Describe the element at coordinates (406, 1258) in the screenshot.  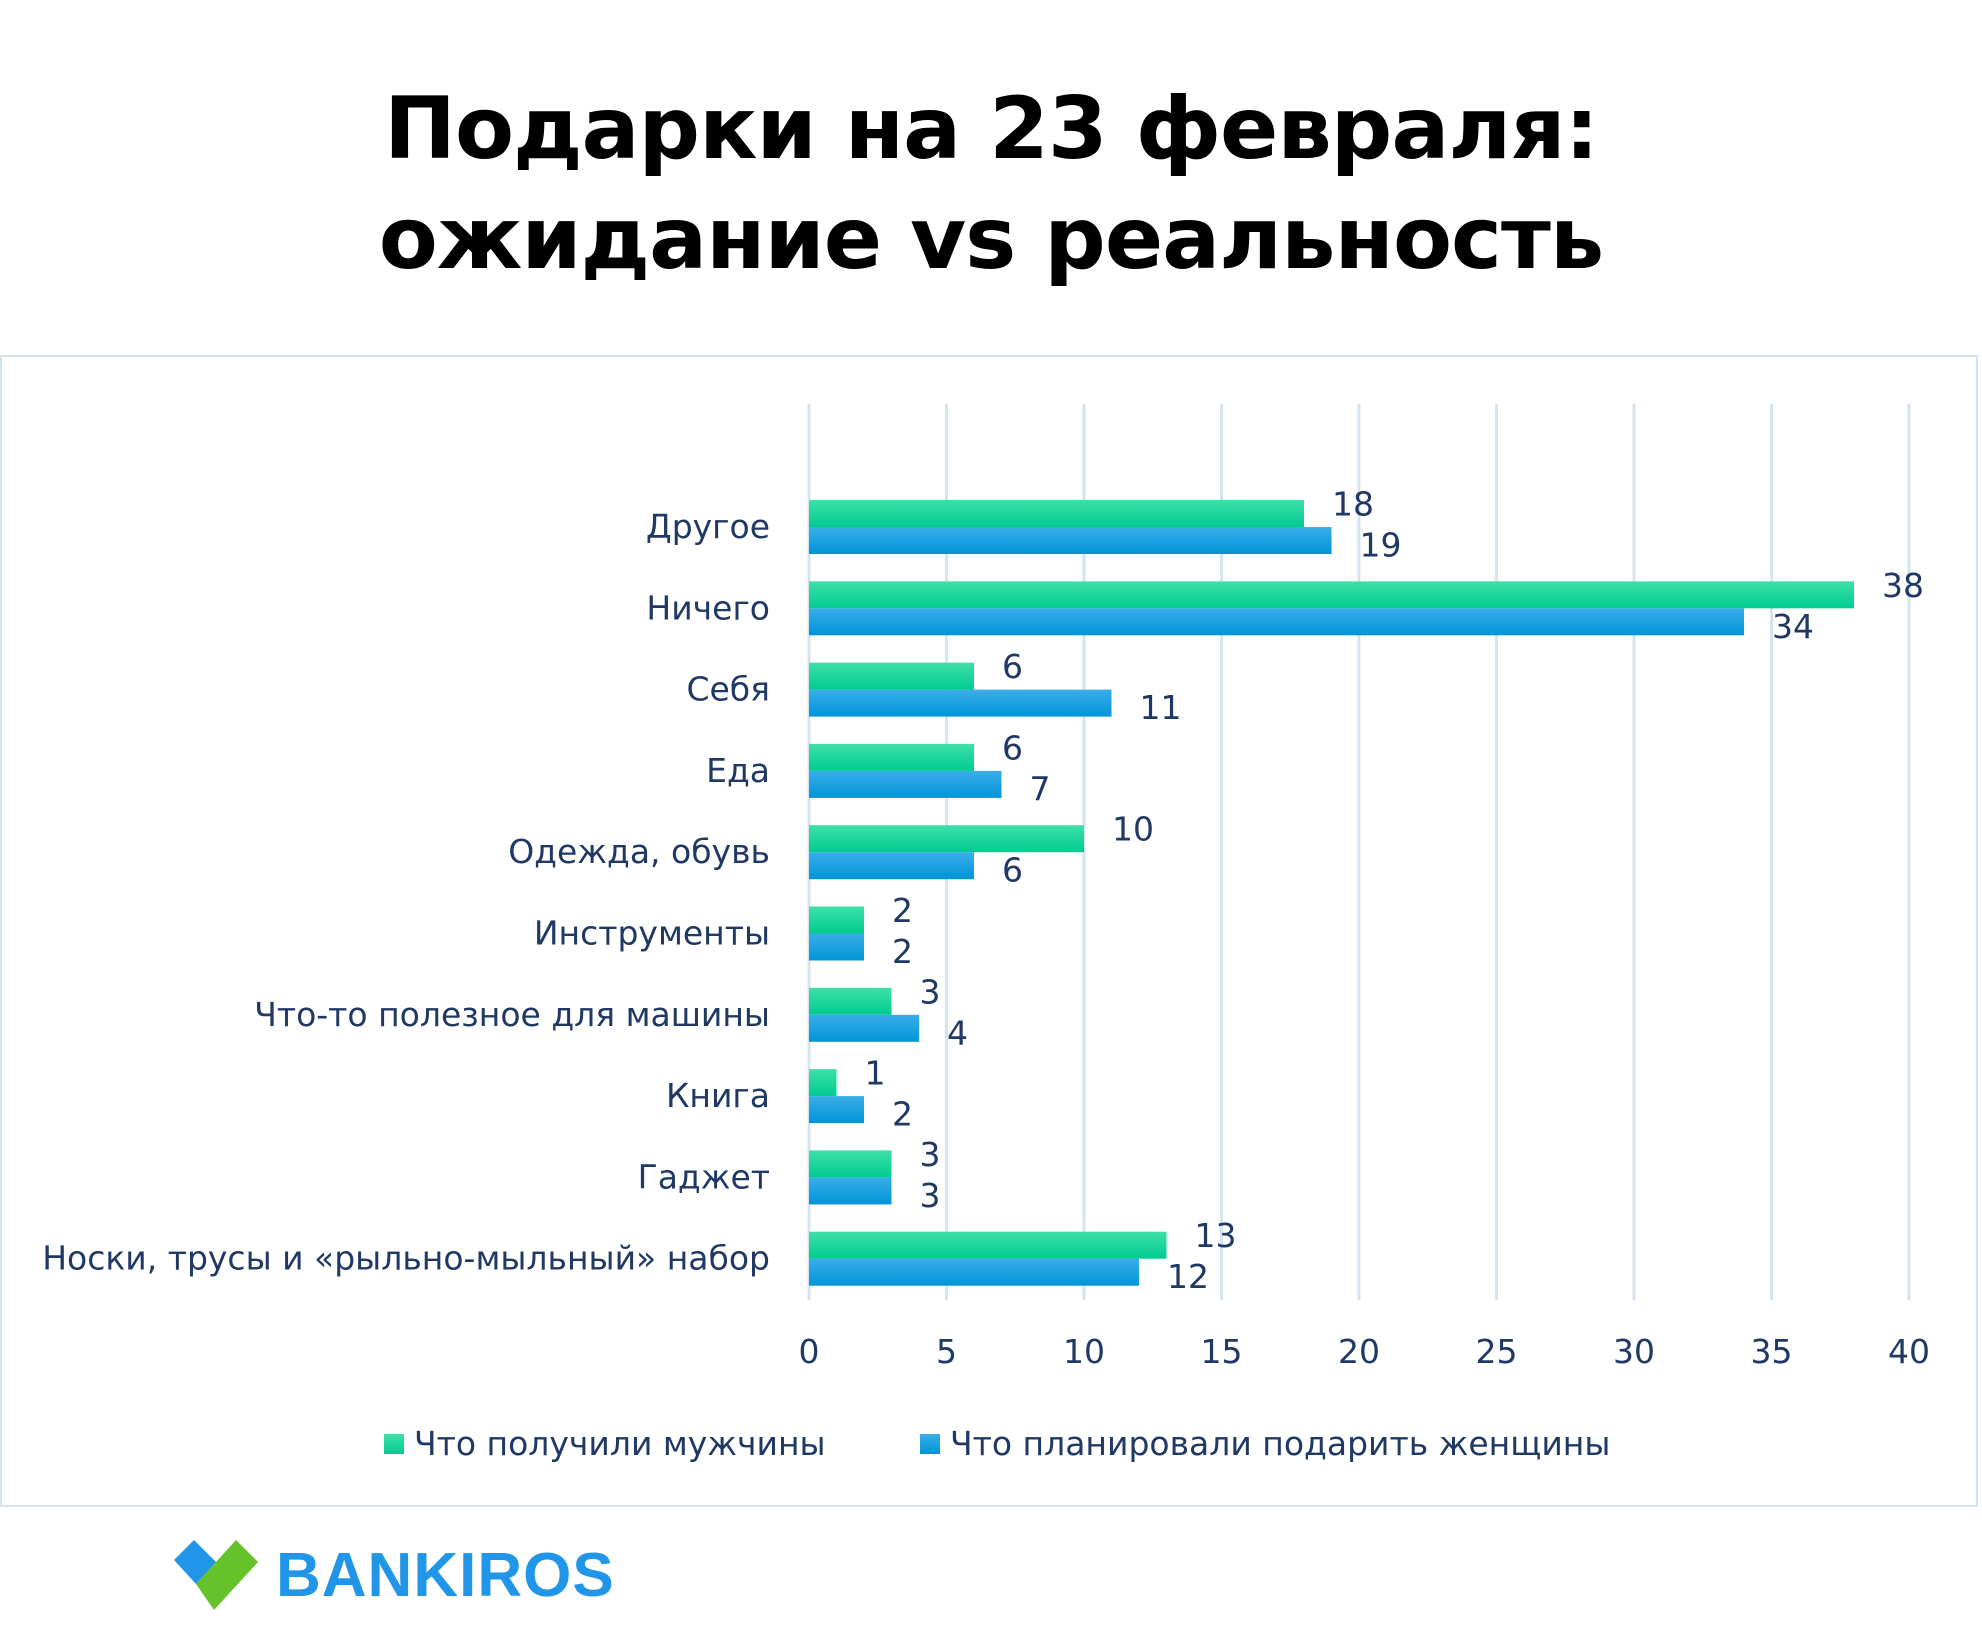
I see `category-label: Носки, трусы и «рыльно-мыльный» набор` at that location.